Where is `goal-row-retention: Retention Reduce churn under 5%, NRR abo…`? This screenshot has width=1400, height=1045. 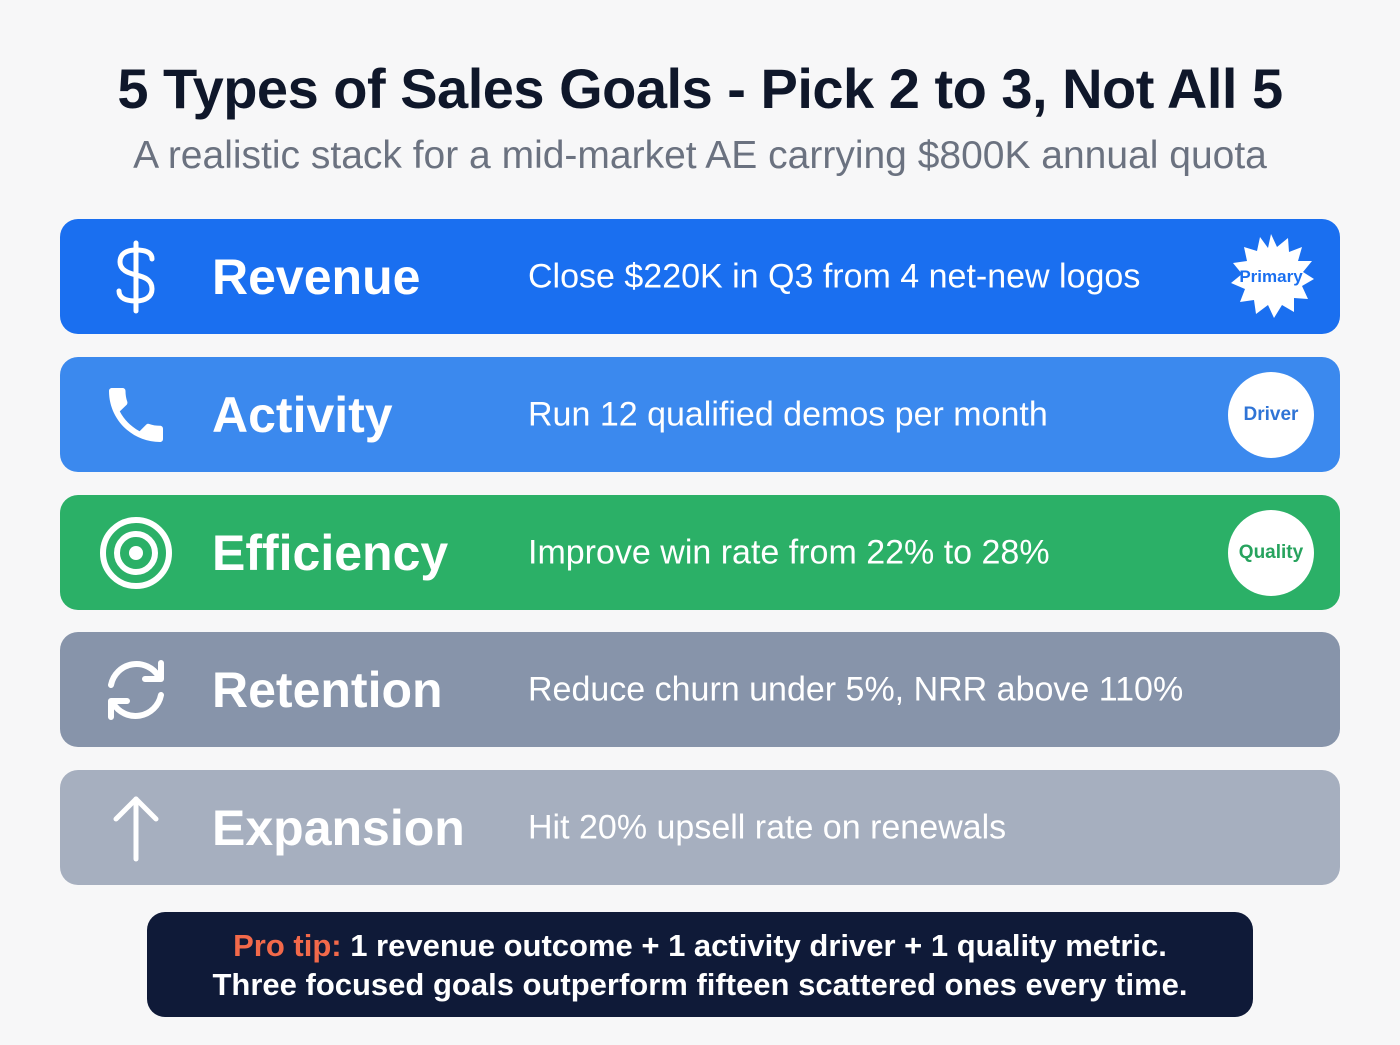
goal-row-retention: Retention Reduce churn under 5%, NRR abo… is located at coordinates (700, 689).